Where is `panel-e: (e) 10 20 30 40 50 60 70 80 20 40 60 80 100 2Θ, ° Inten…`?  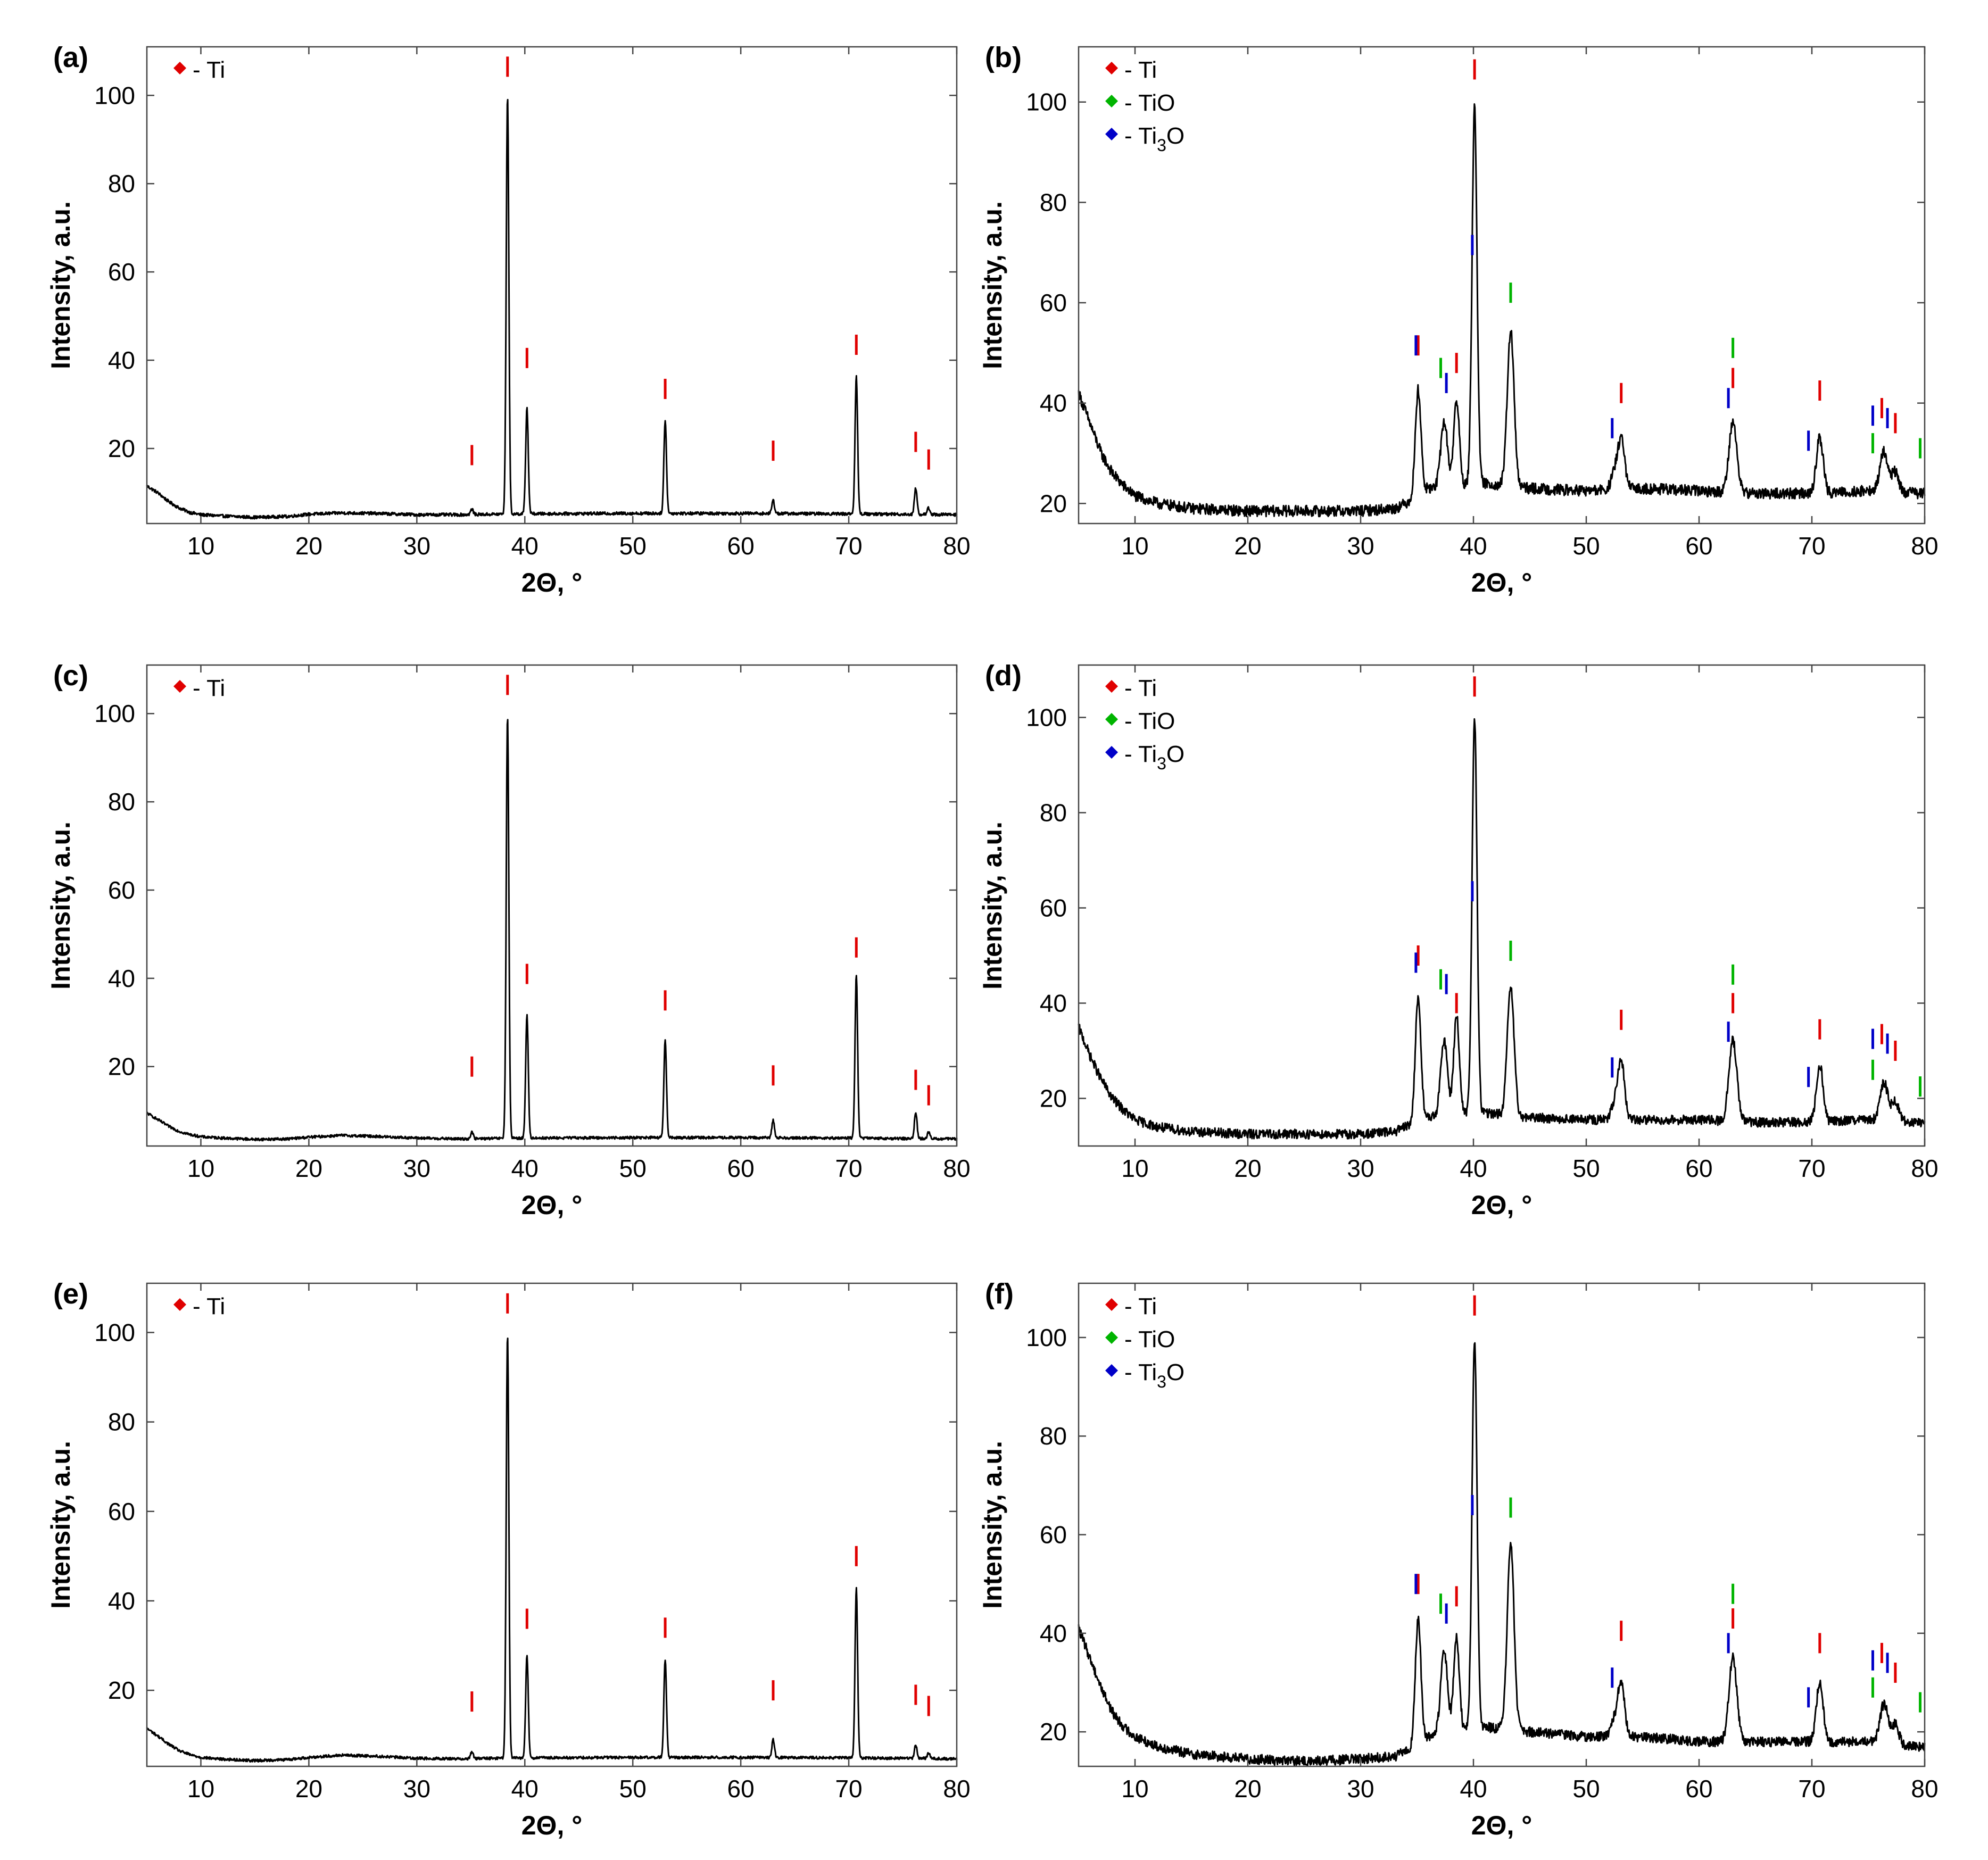
panel-e: (e) 10 20 30 40 50 60 70 80 20 40 60 80 100 2Θ, ° Inten… is located at coordinates (509, 1559).